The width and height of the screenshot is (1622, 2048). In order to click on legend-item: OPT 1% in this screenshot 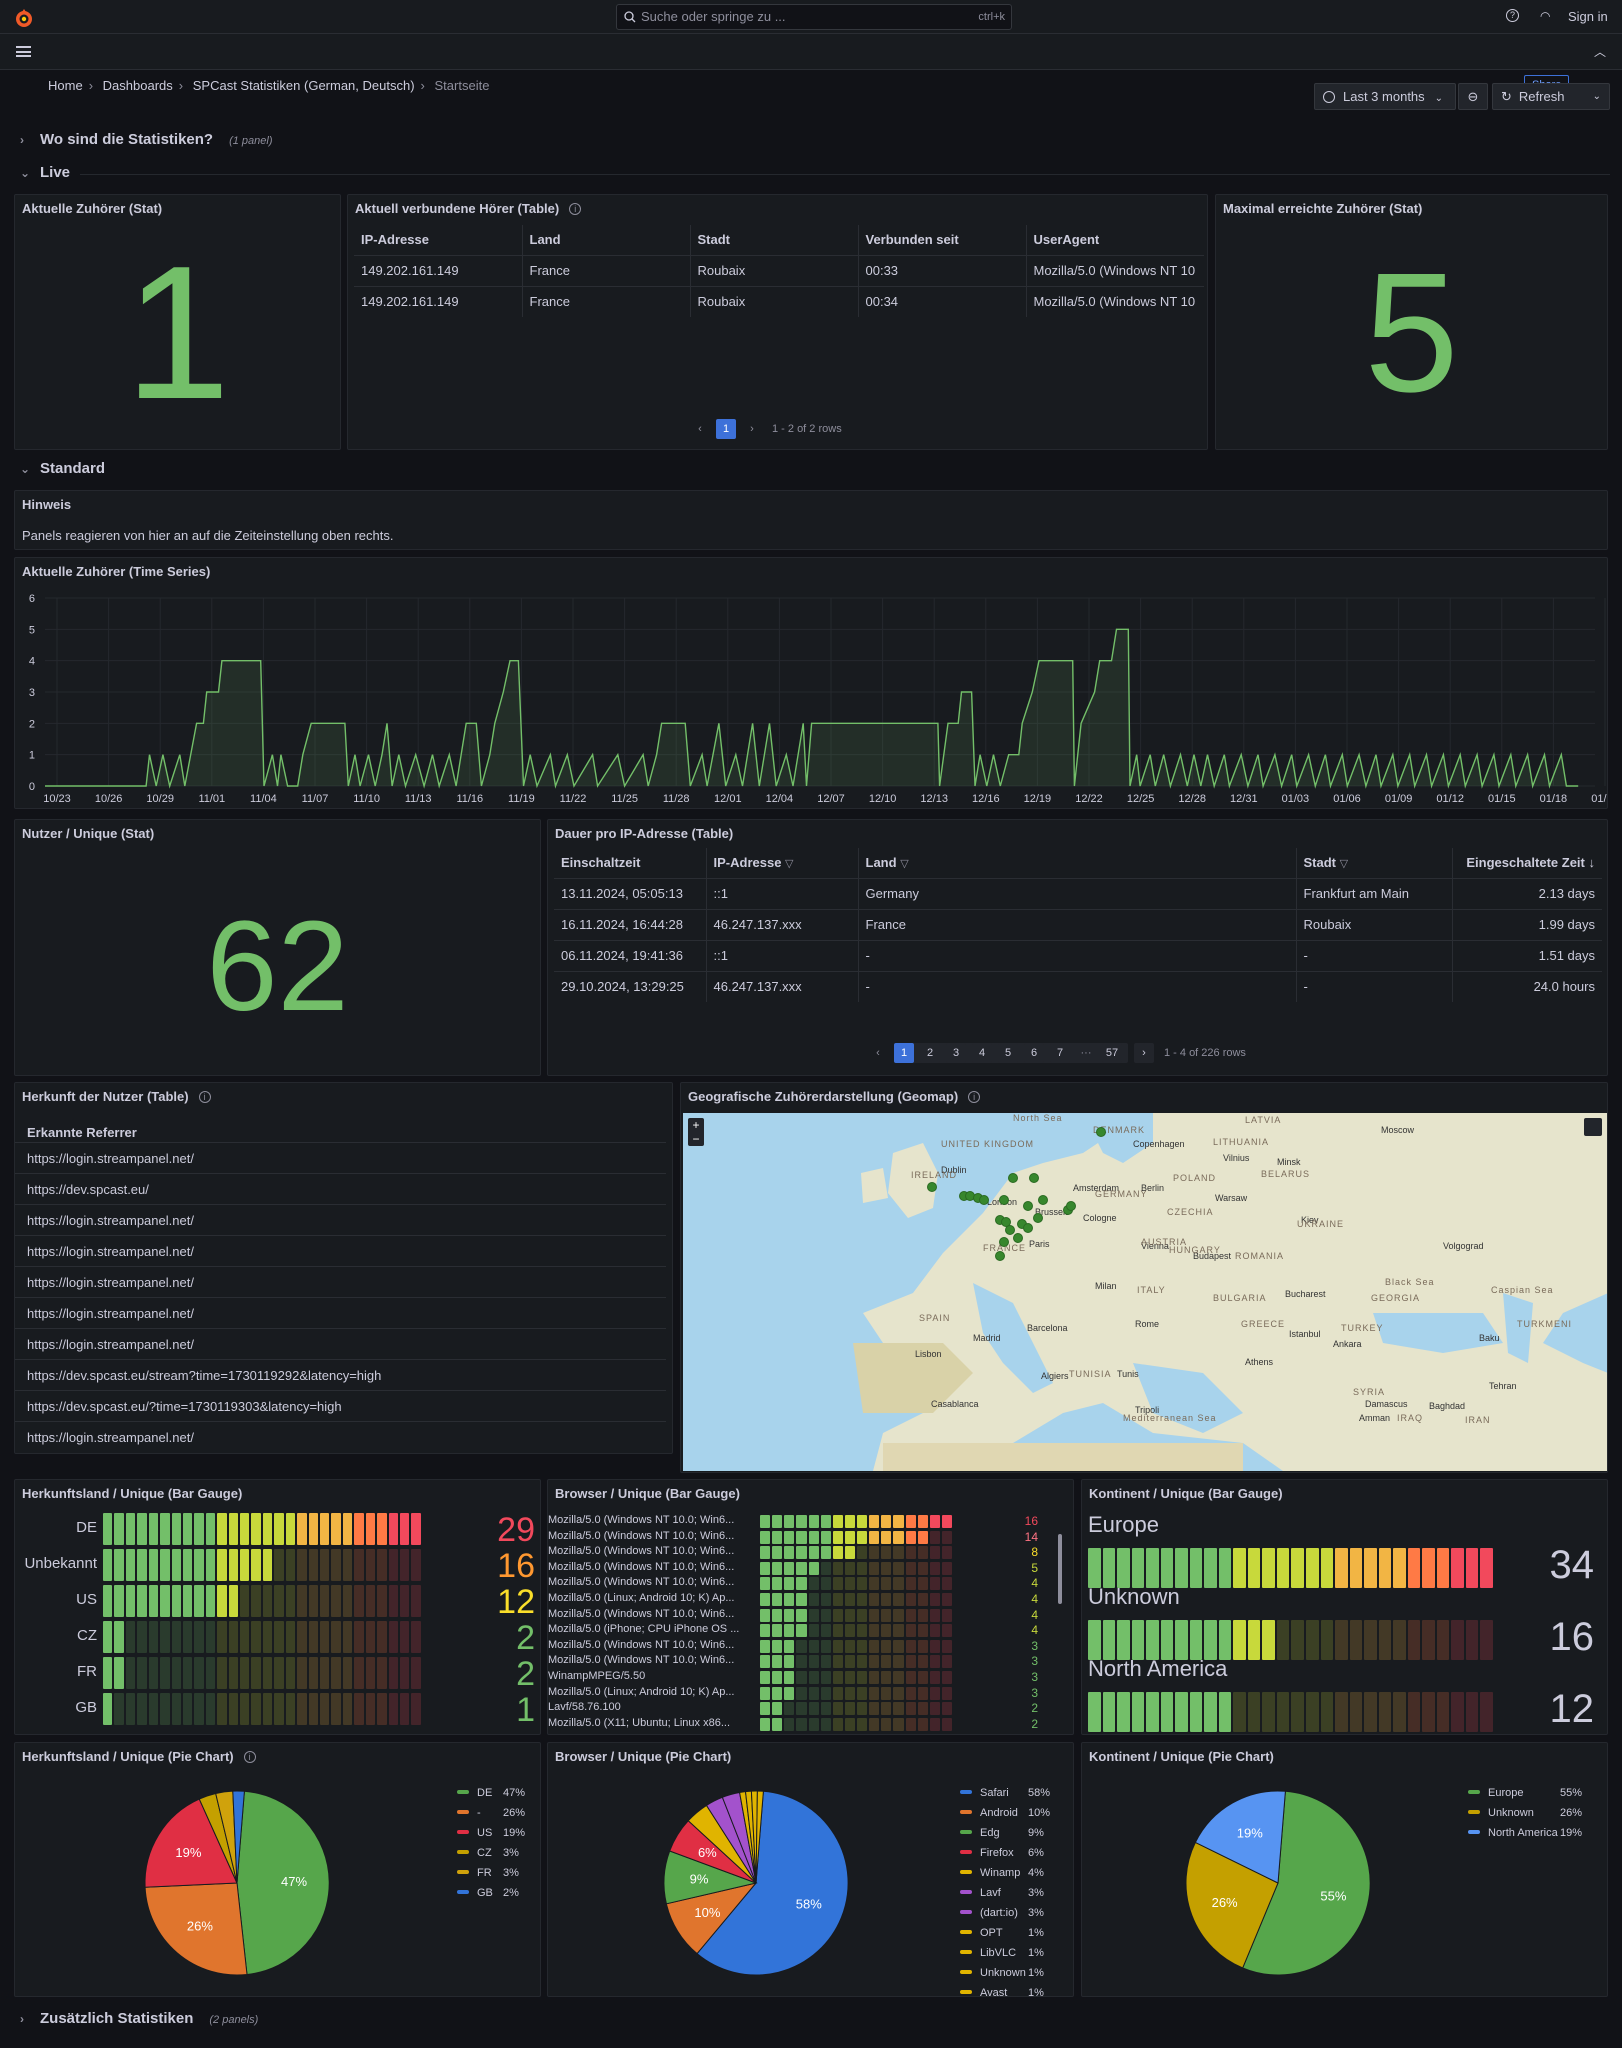, I will do `click(1005, 1933)`.